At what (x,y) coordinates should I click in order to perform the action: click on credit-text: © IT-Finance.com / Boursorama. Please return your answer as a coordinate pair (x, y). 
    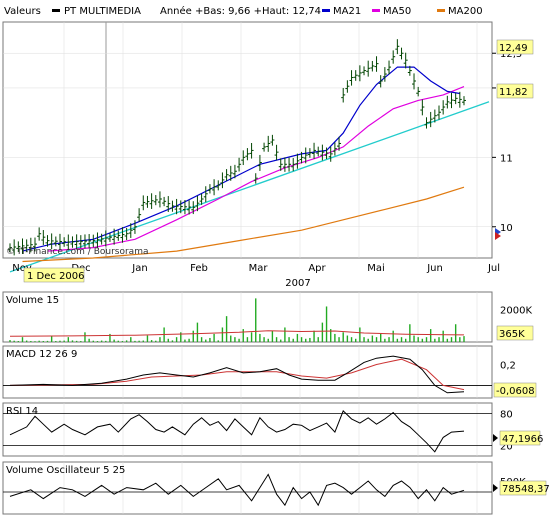
    Looking at the image, I should click on (77, 252).